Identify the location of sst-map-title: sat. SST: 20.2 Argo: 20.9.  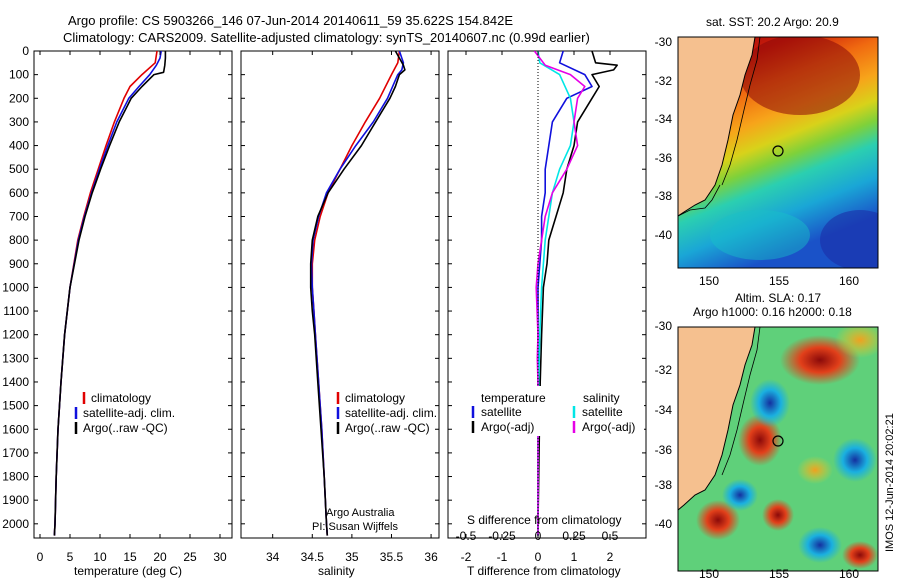
(772, 22).